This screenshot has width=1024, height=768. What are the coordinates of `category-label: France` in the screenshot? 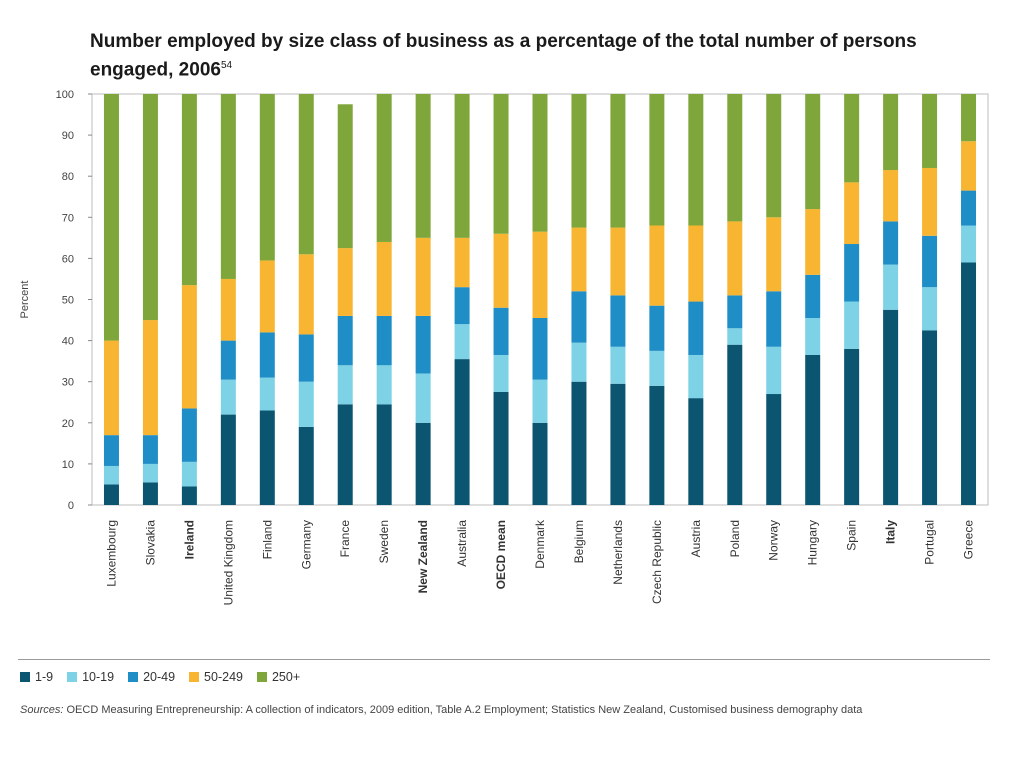 It's located at (345, 539).